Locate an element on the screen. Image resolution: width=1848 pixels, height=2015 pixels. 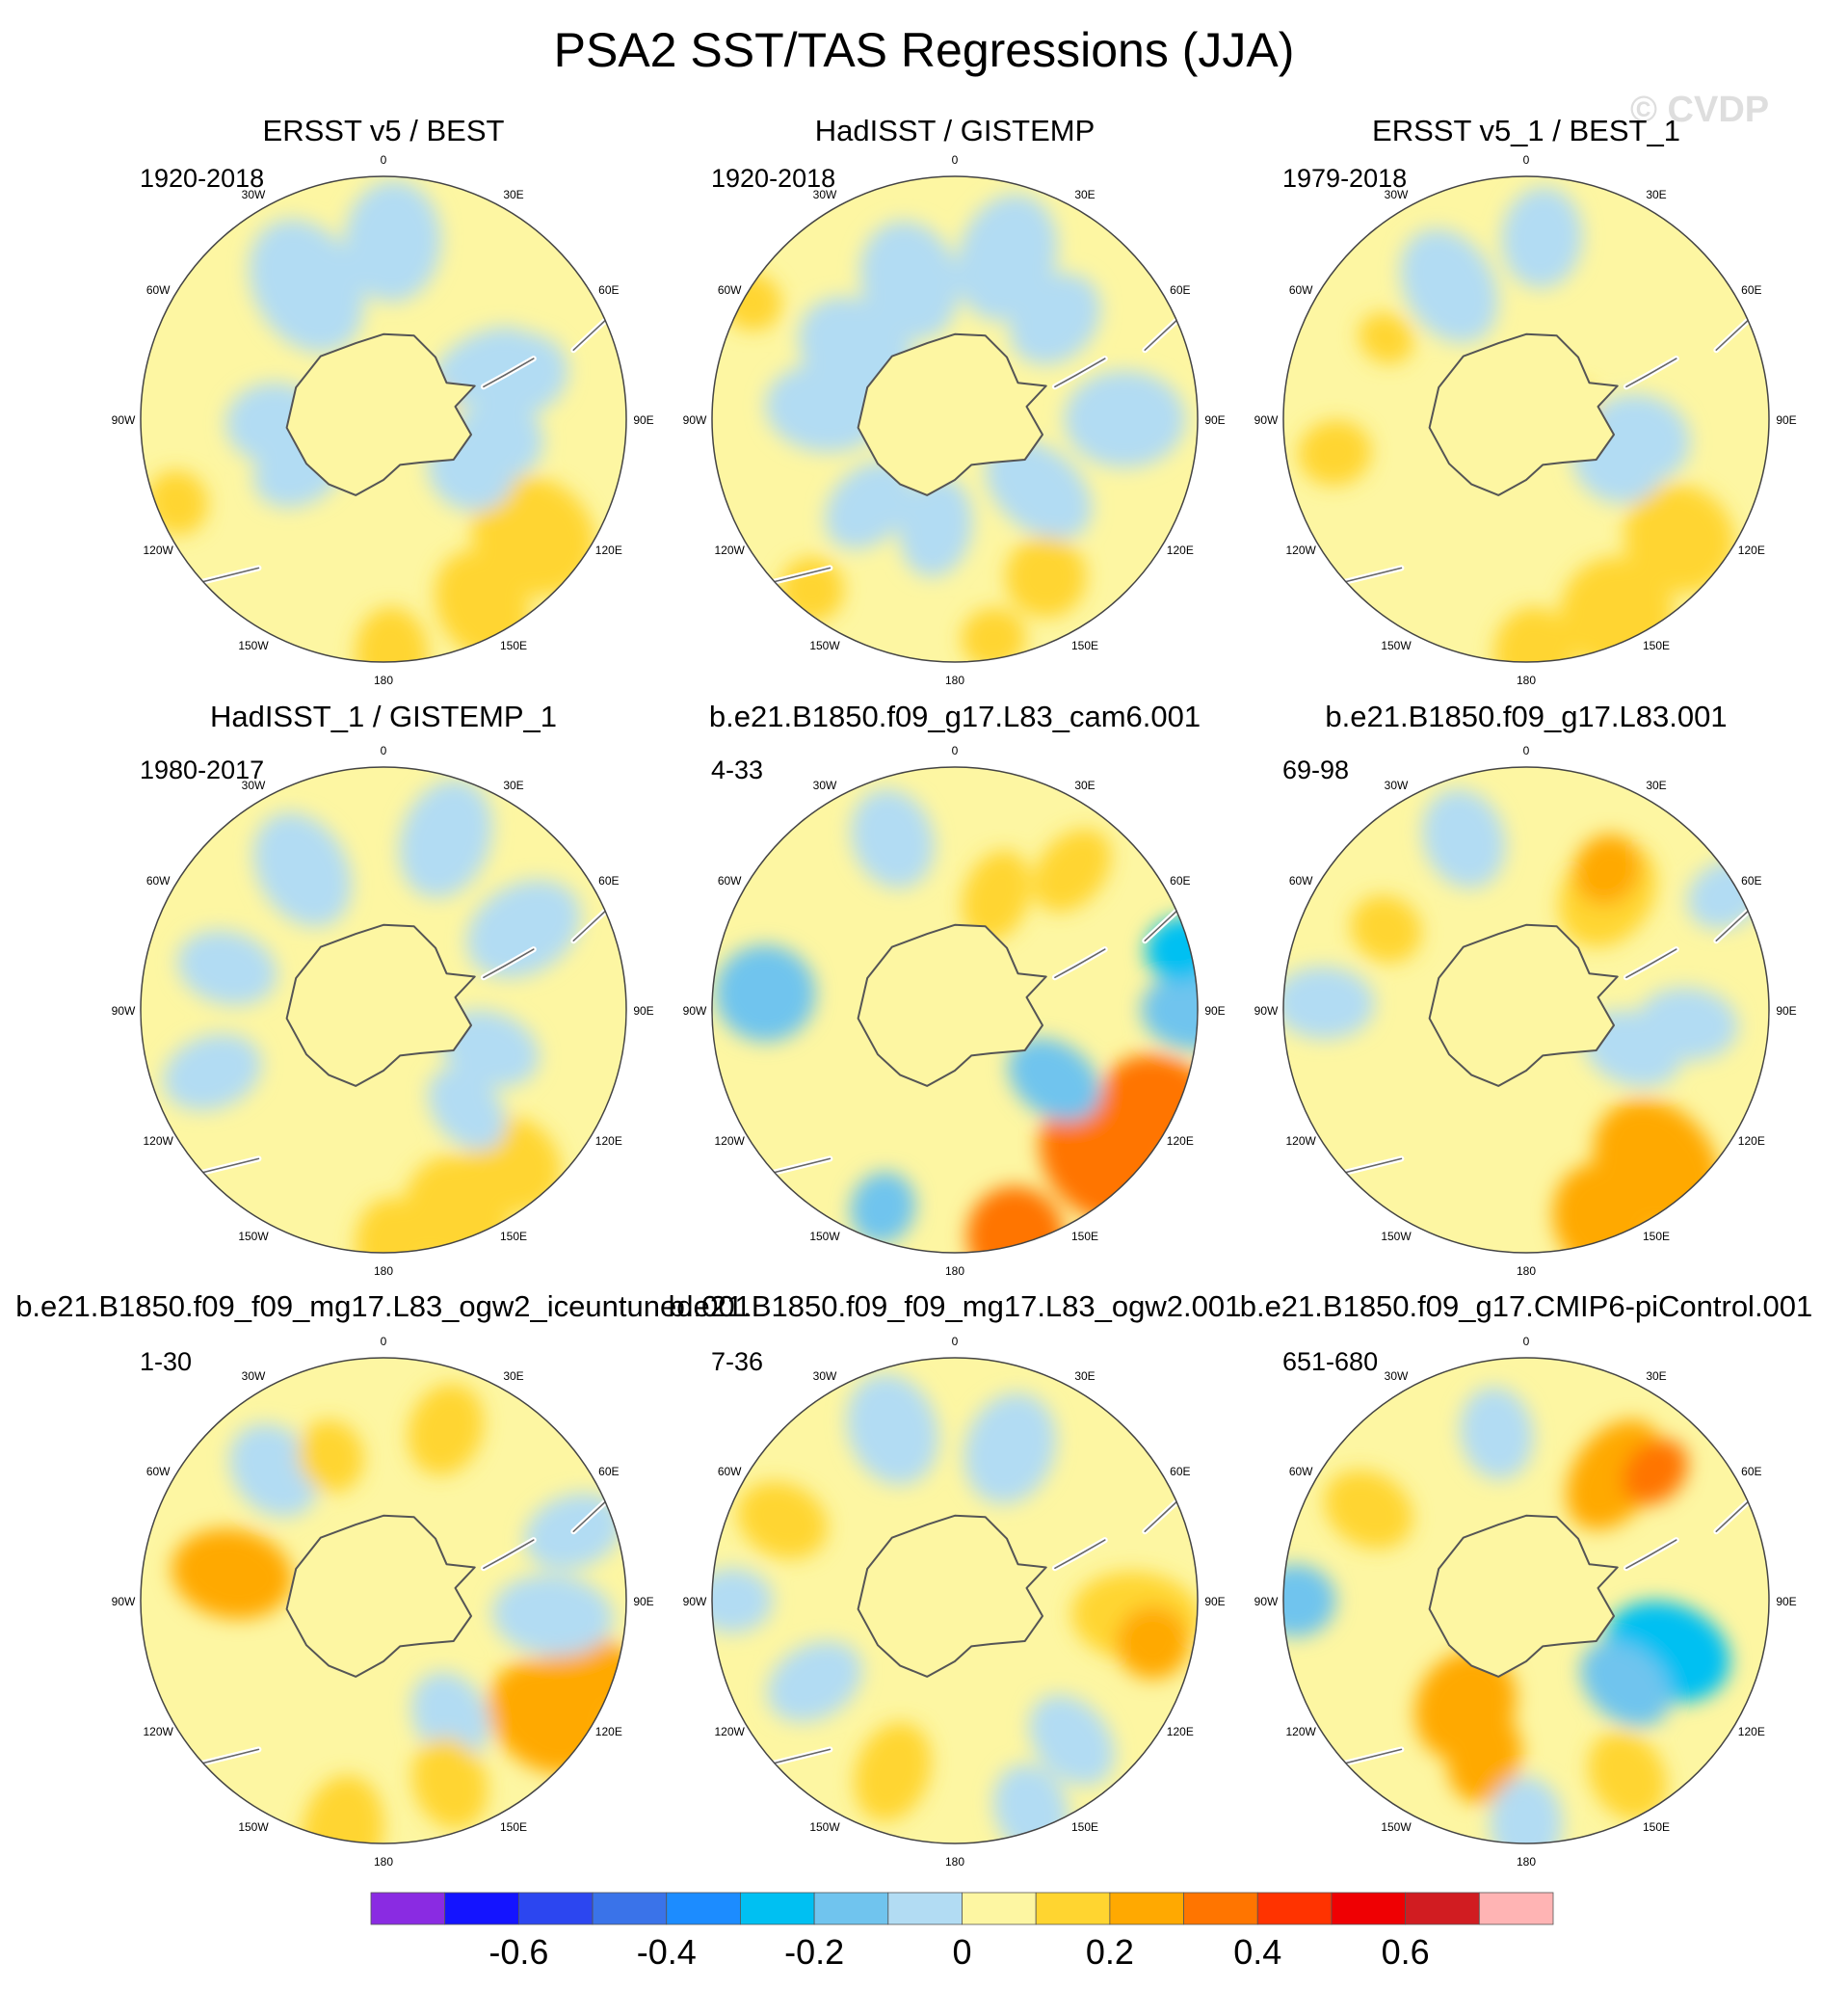
map-panel-7: 0 30E 60E 90E 120E 150E 180 150W 120W 90W 60W 30W is located at coordinates (383, 1602).